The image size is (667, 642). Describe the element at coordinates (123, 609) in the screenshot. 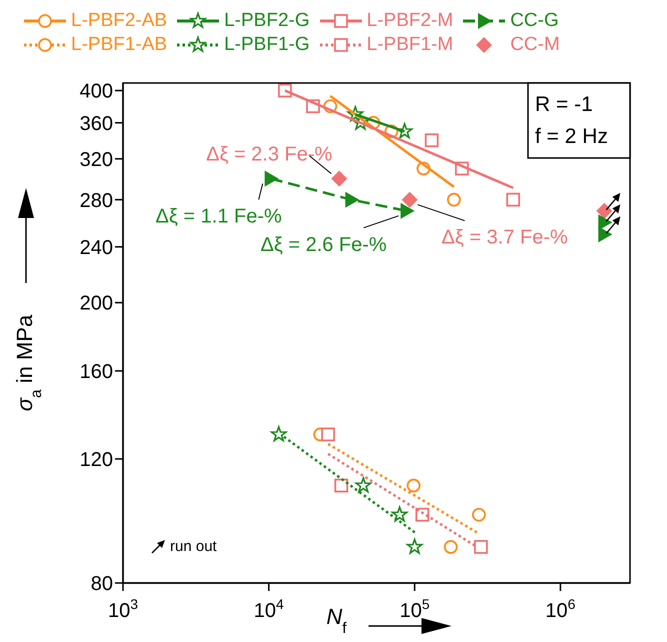

I see `x-tick-label: 10$^{3}$` at that location.